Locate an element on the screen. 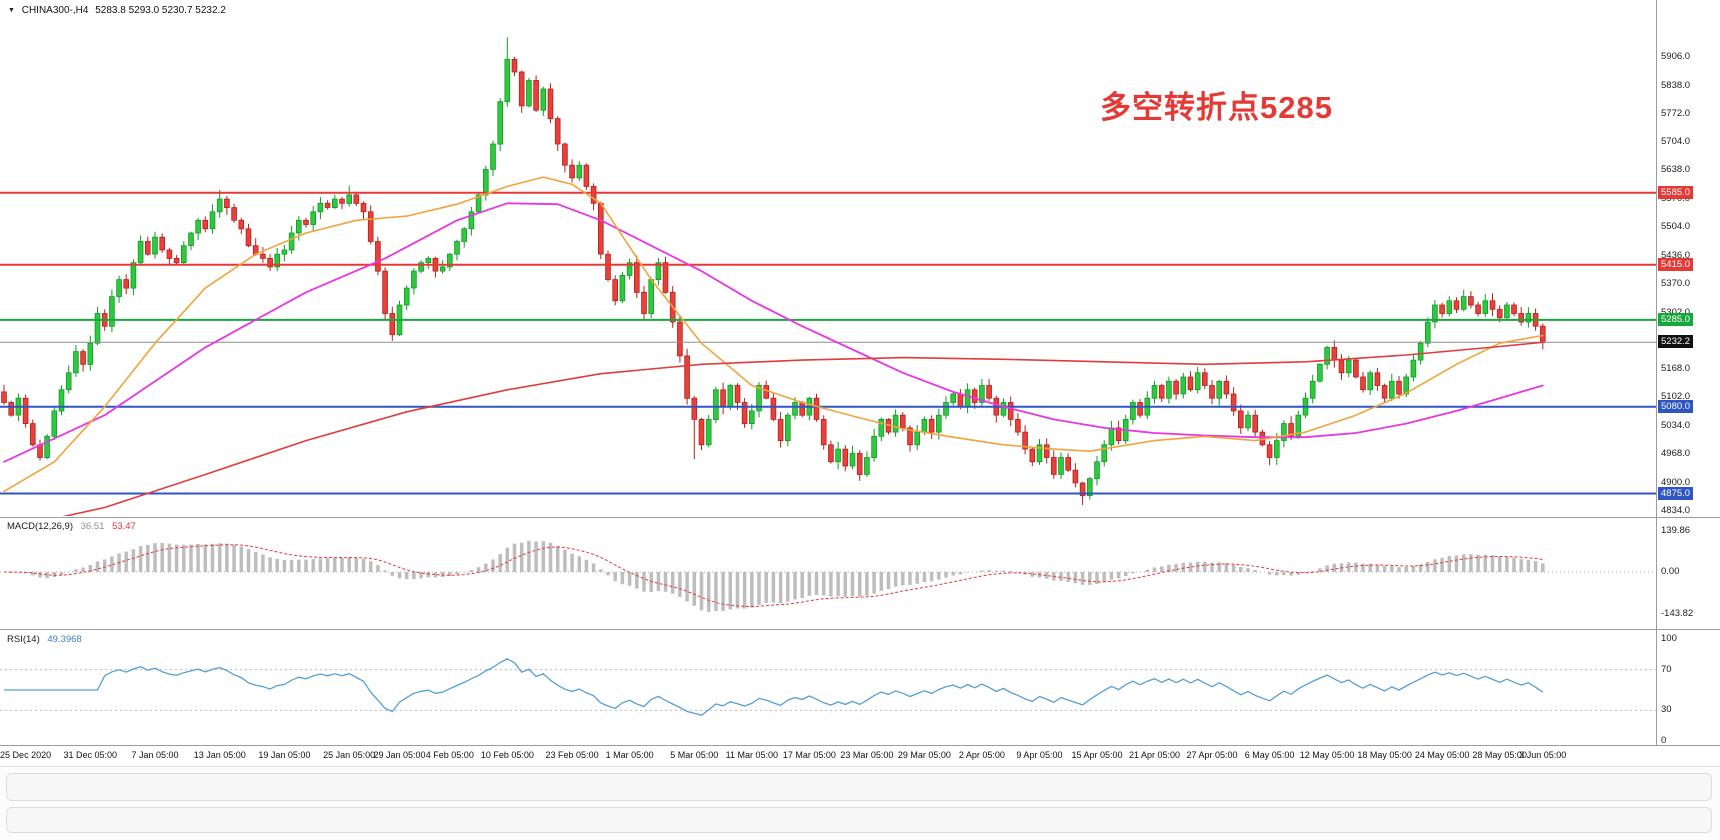  time-axis-label: 31 Dec 05:00 is located at coordinates (90, 755).